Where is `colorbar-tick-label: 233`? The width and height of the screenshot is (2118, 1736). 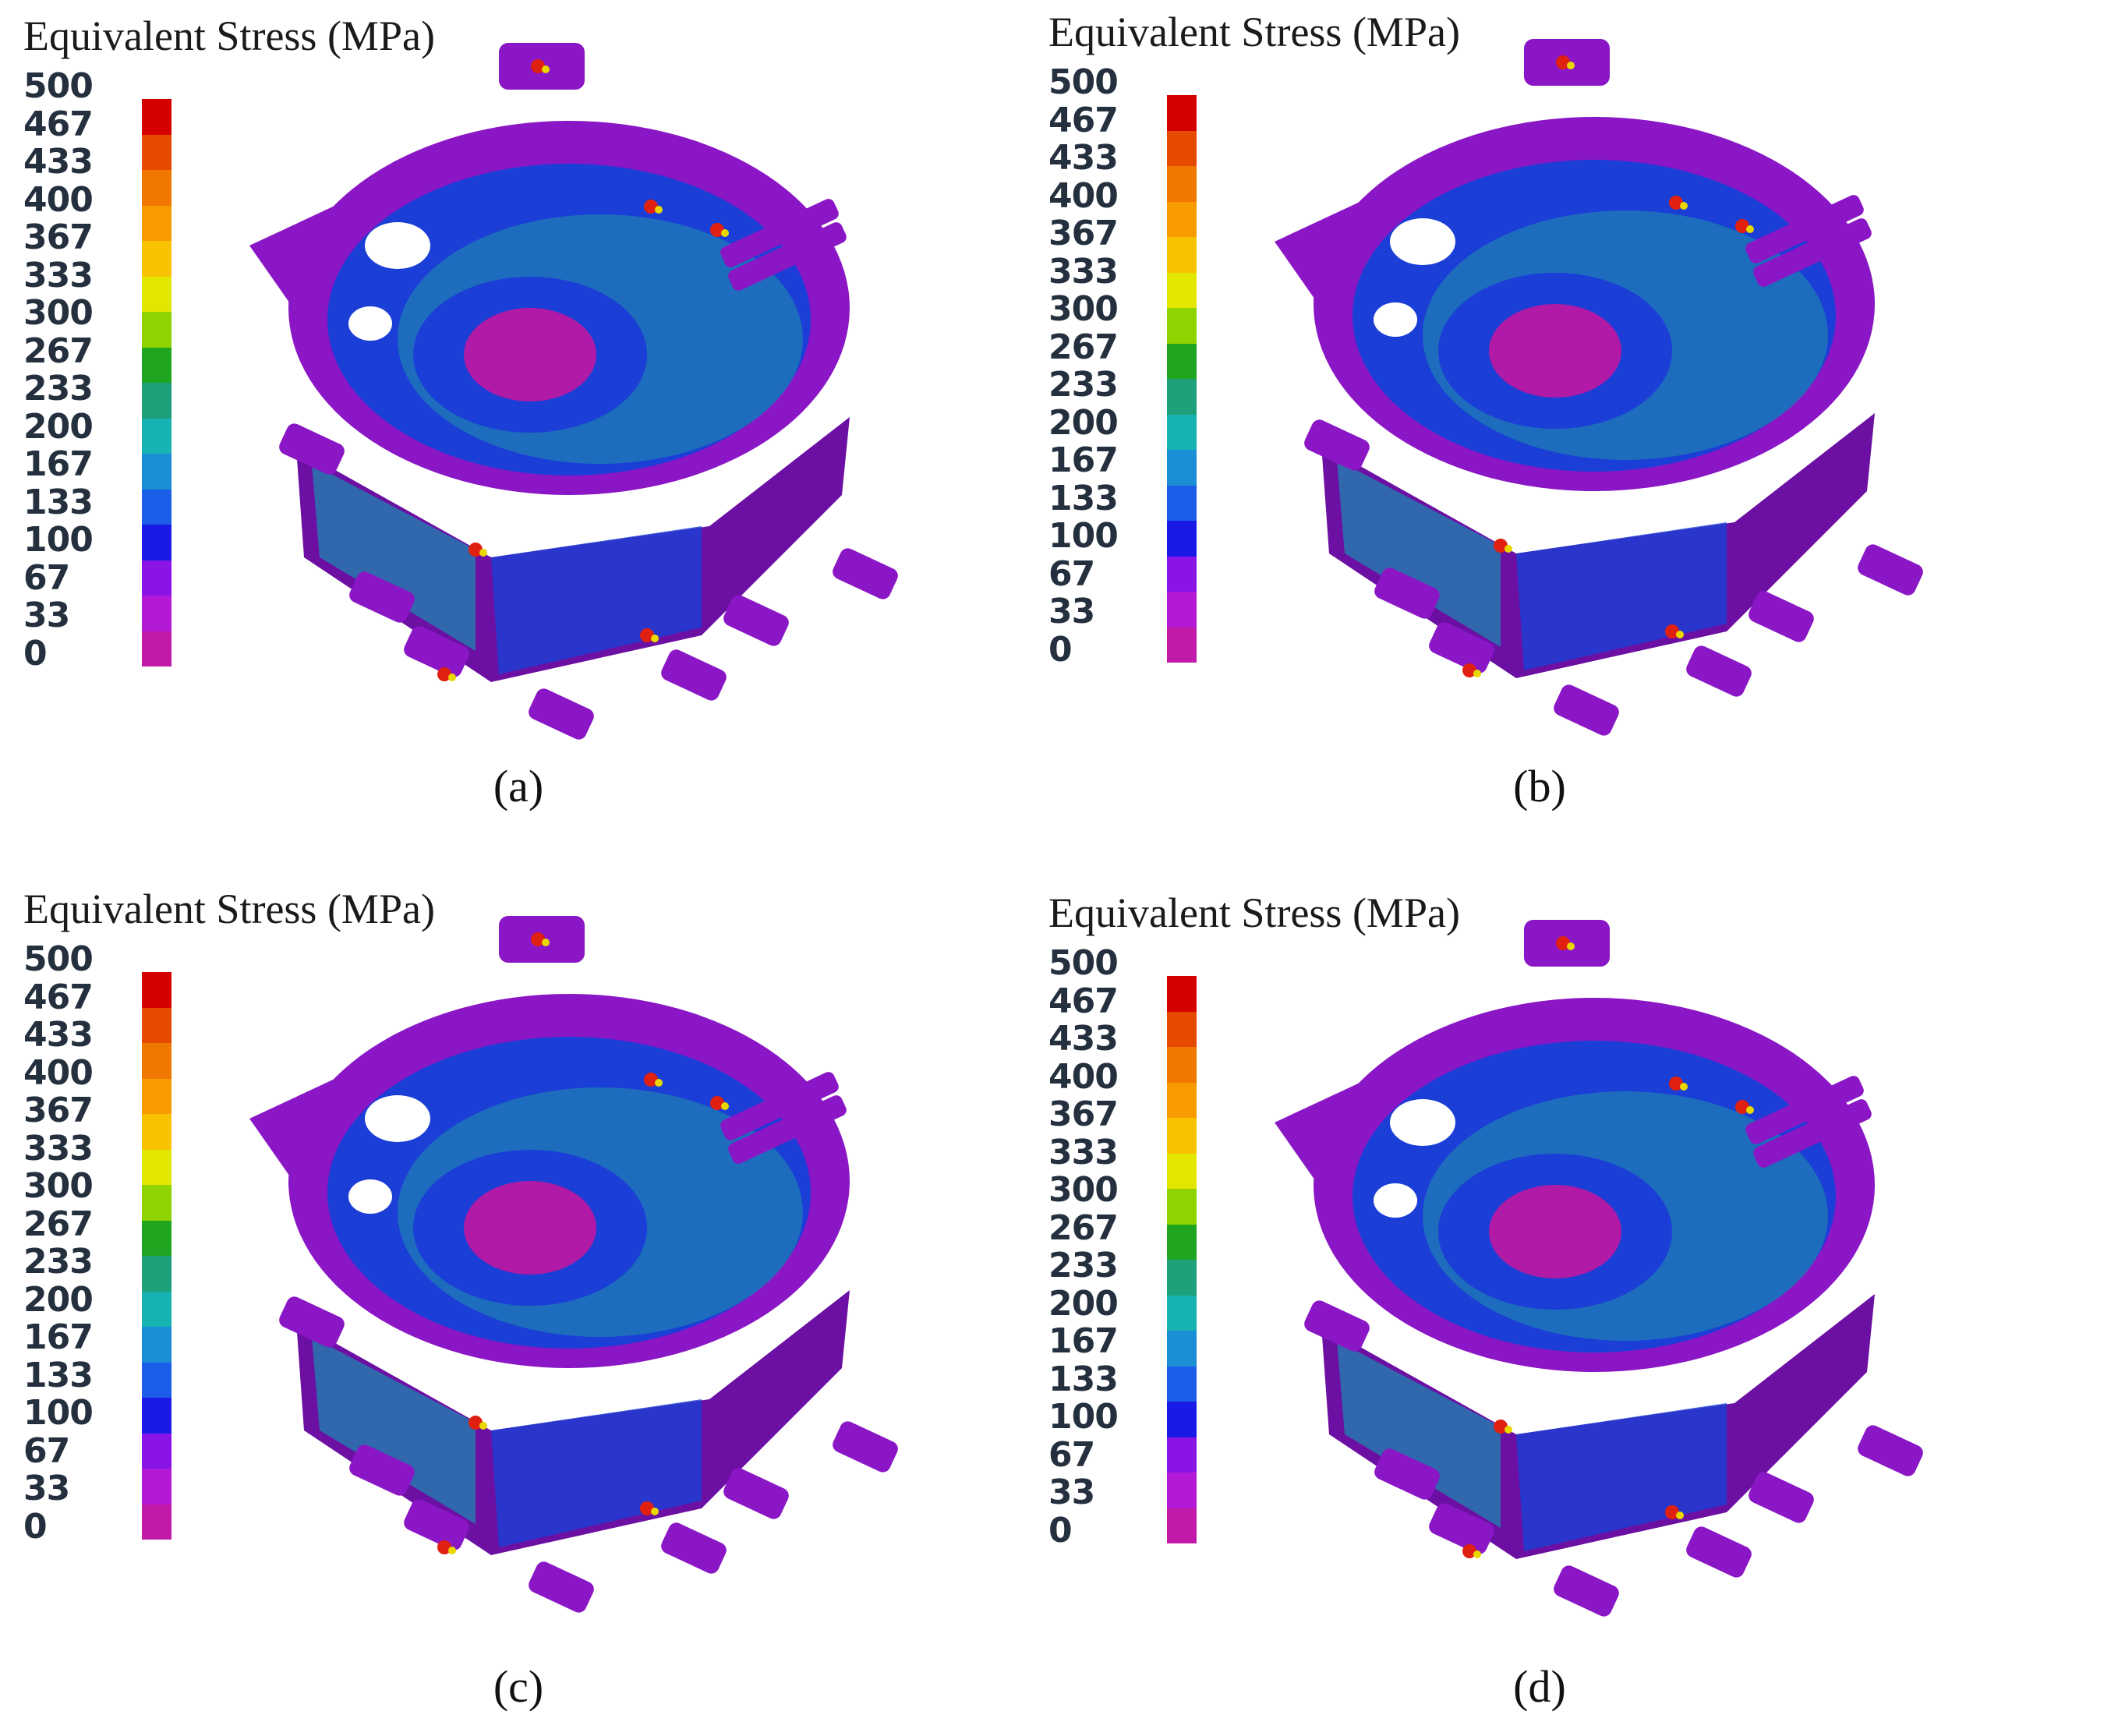
colorbar-tick-label: 233 is located at coordinates (58, 388).